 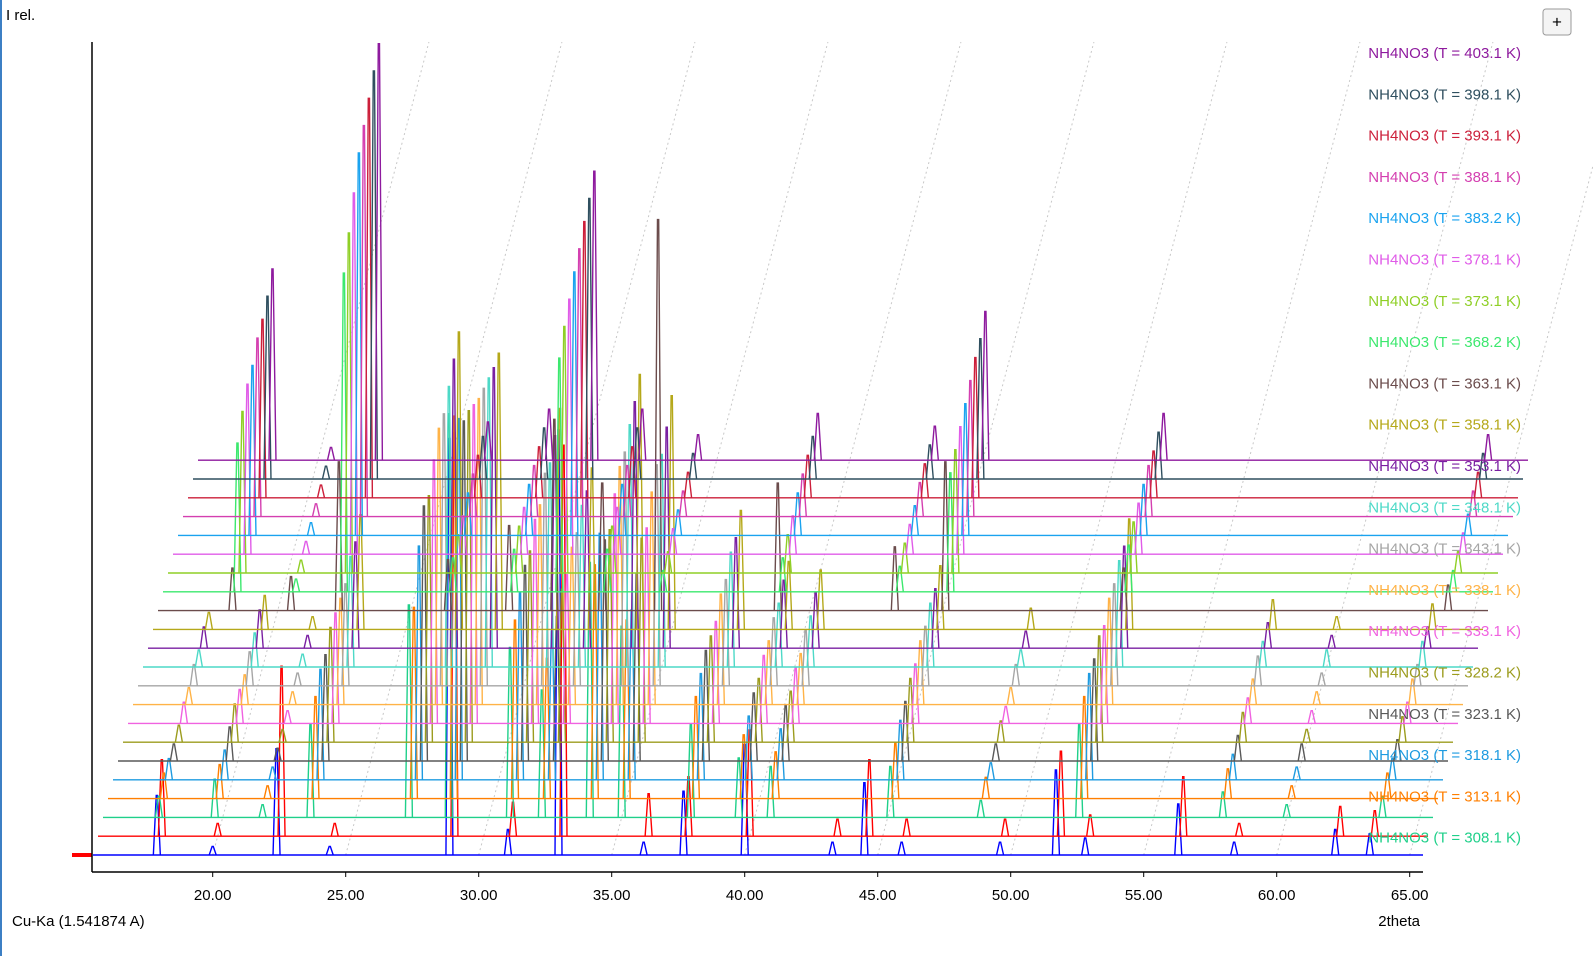 I want to click on legend-entry: NH4NO3 (T = 308.1 K), so click(x=1444, y=838).